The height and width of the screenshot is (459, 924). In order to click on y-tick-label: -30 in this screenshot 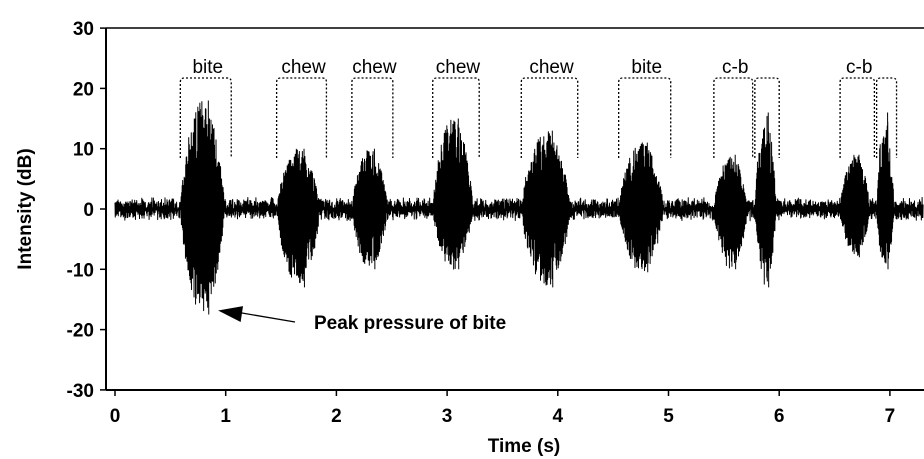, I will do `click(80, 391)`.